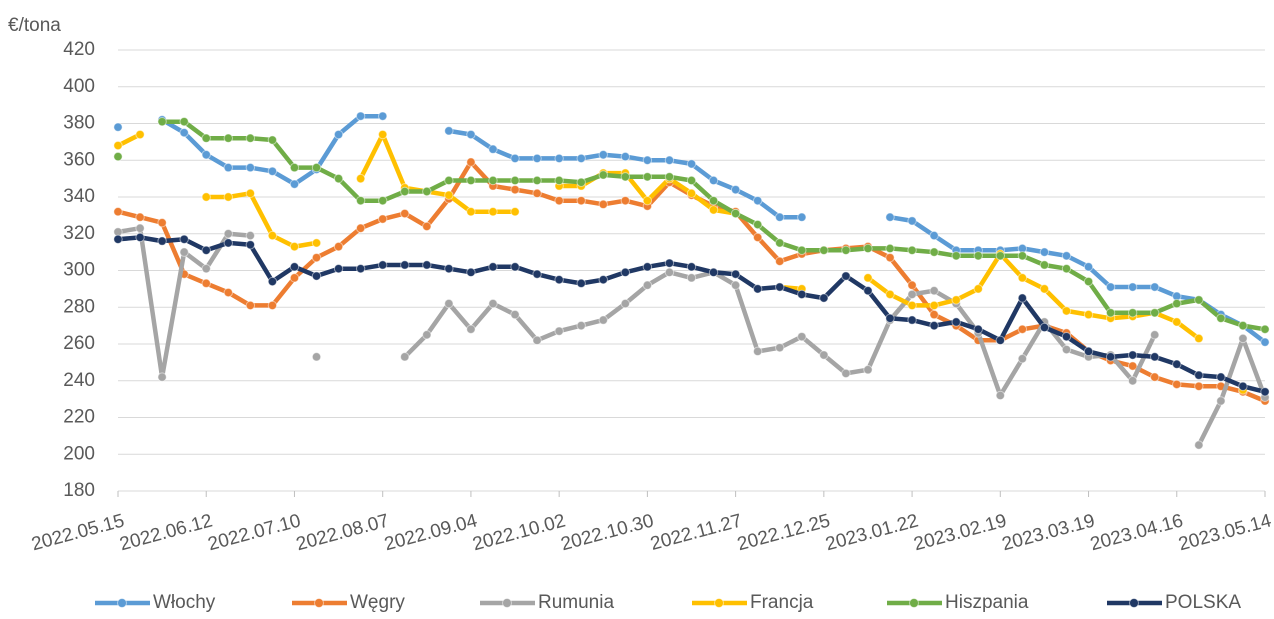 The image size is (1274, 619). What do you see at coordinates (79, 270) in the screenshot?
I see `y-tick-label: 300` at bounding box center [79, 270].